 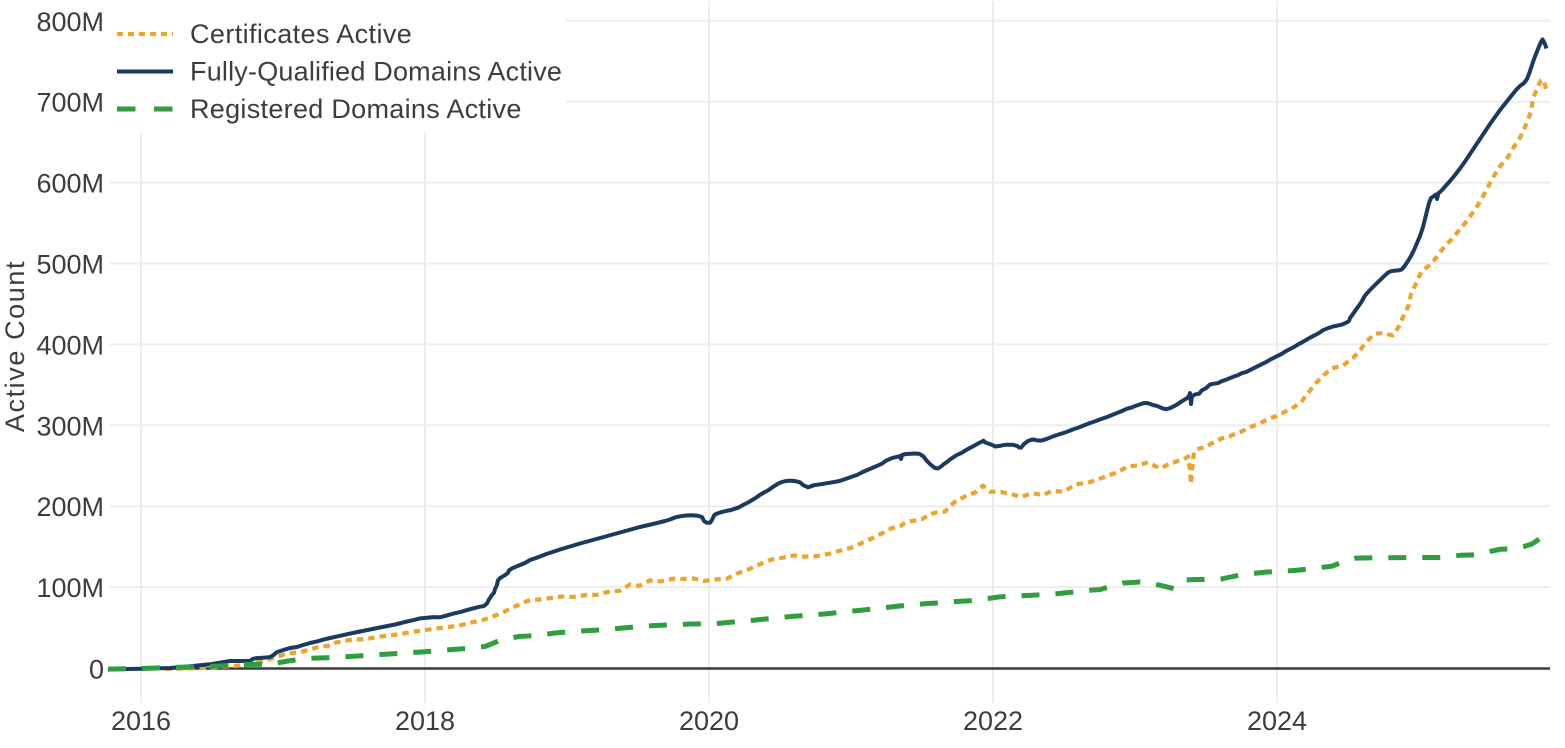 What do you see at coordinates (96, 670) in the screenshot?
I see `svg-text: 0` at bounding box center [96, 670].